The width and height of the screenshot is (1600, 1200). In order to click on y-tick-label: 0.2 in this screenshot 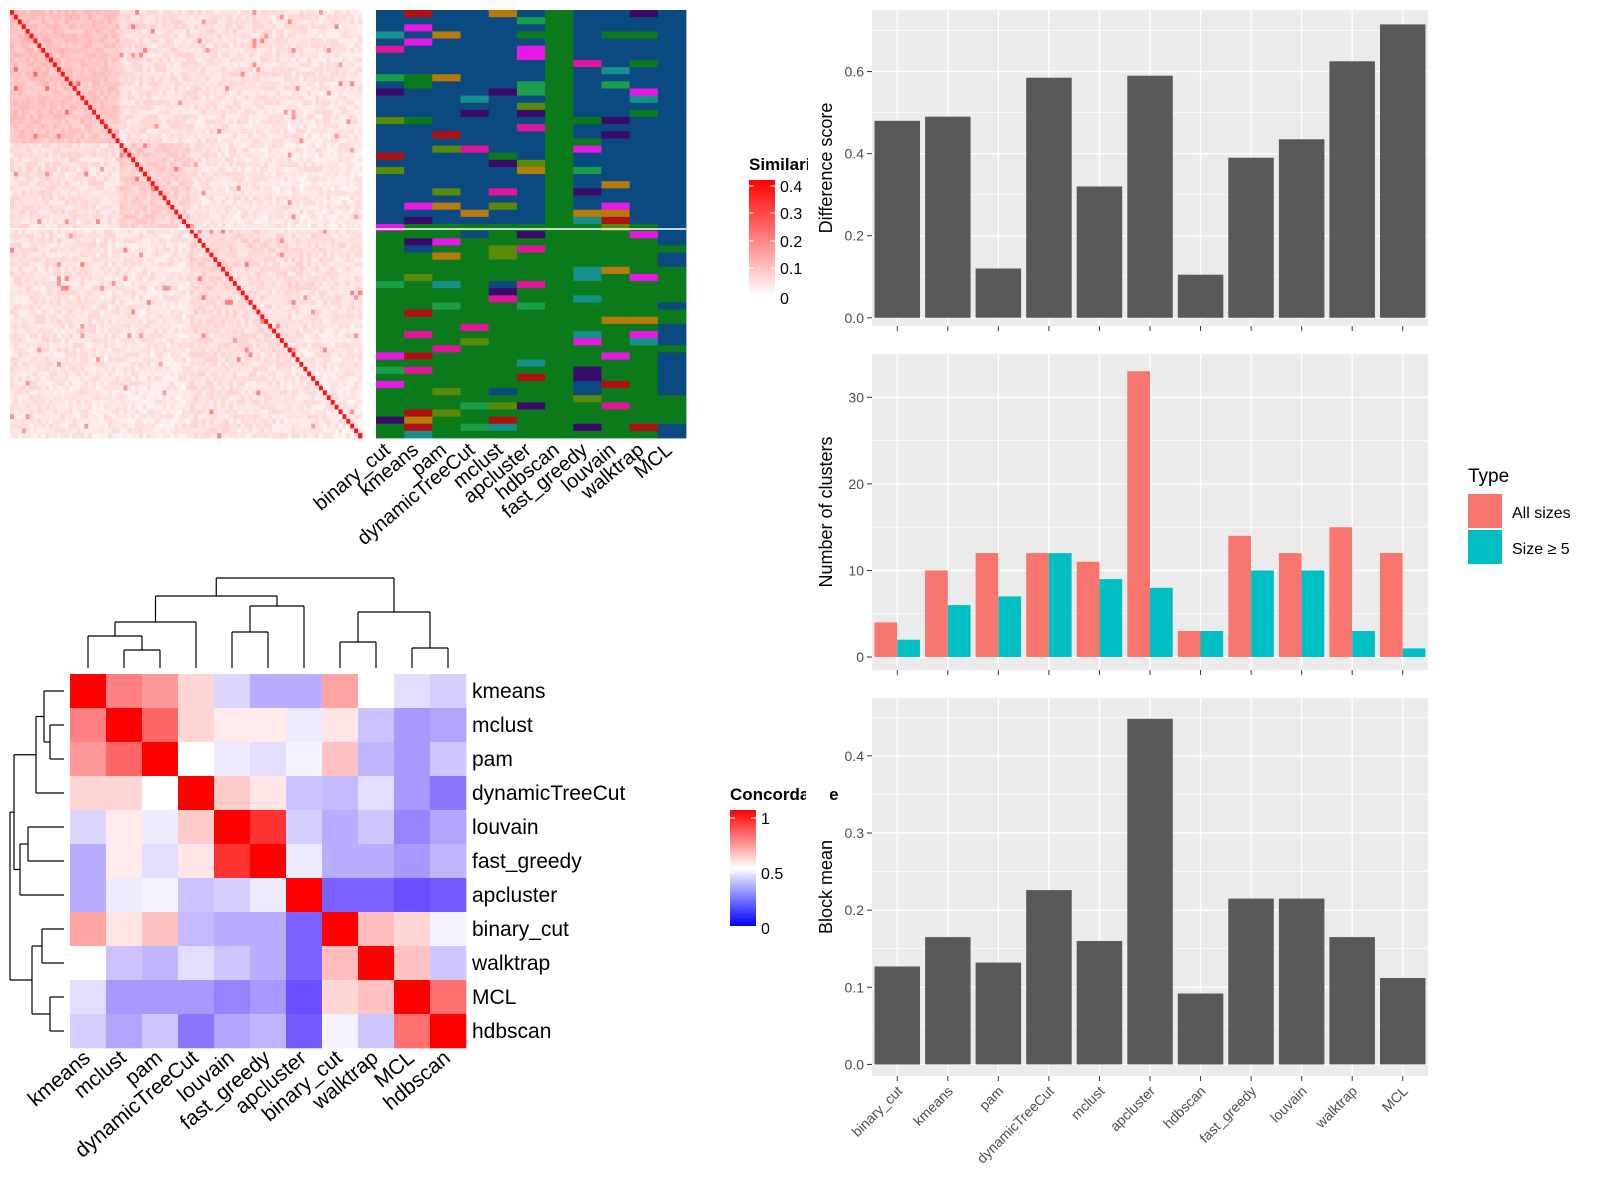, I will do `click(855, 236)`.